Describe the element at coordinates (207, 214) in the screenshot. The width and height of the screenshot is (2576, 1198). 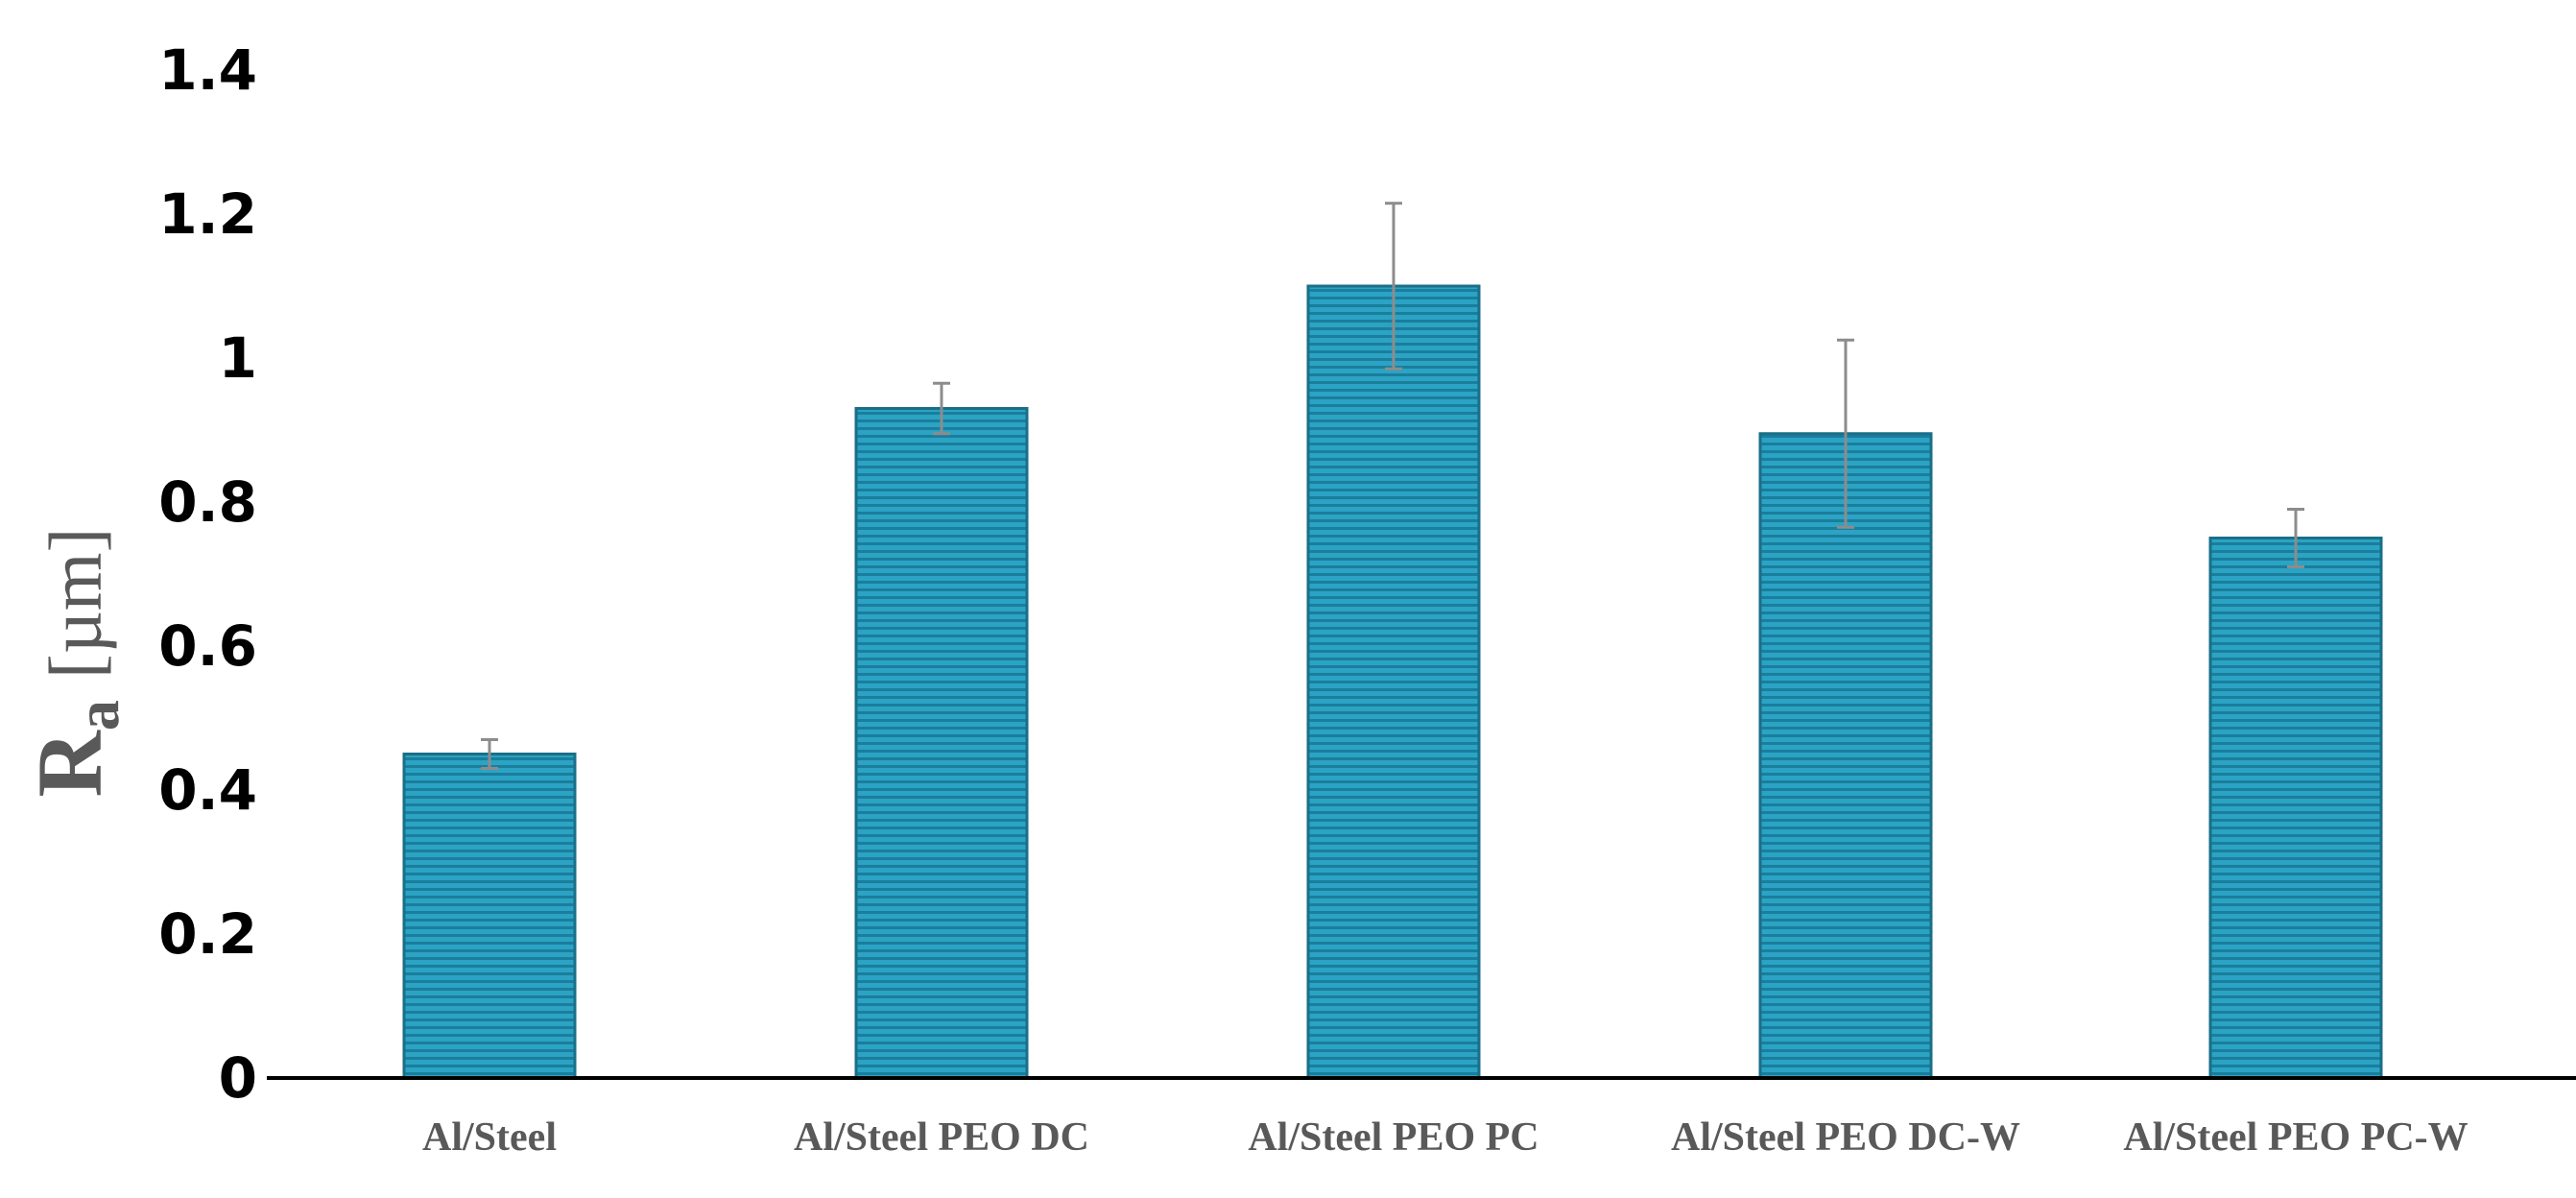
I see `y-tick-label: 1.2` at that location.